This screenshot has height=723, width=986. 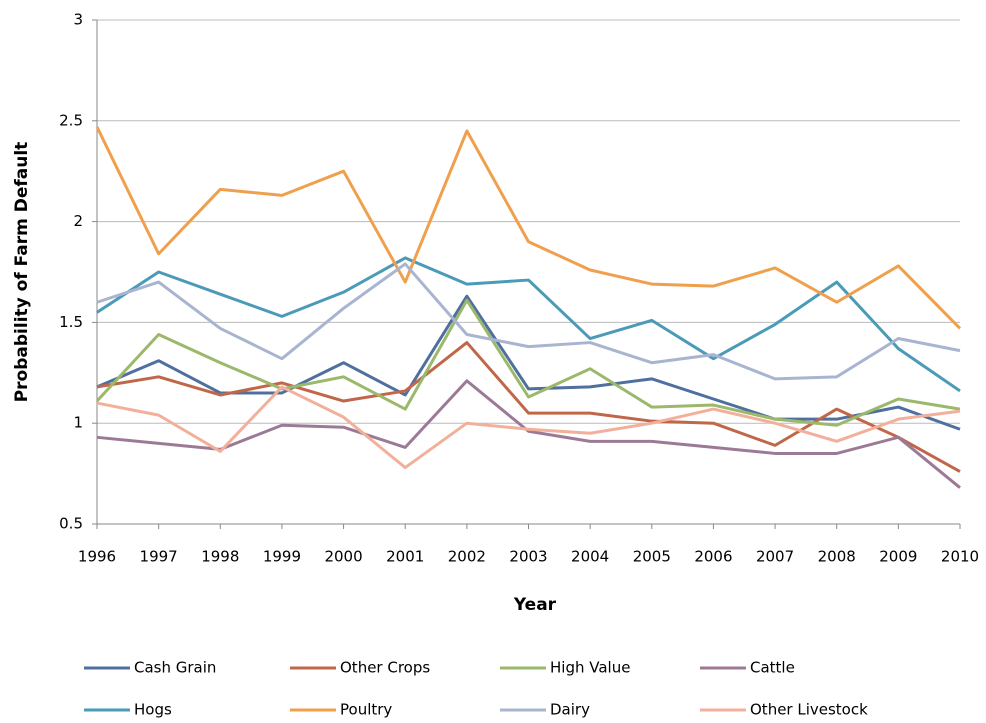 I want to click on y-tick-label: 2, so click(x=78, y=221).